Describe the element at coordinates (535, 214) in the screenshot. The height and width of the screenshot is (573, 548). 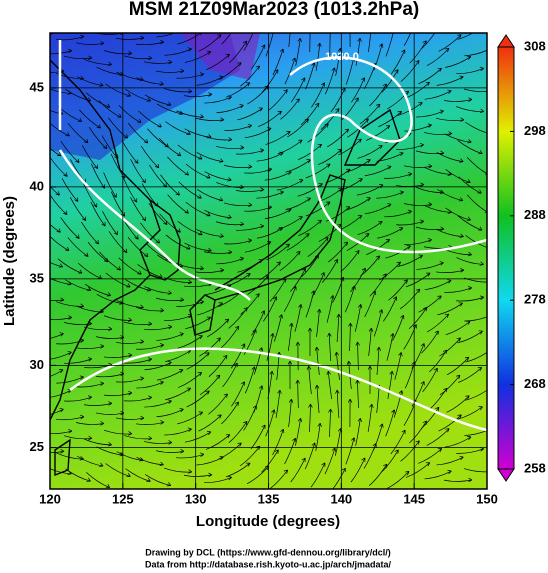
I see `colorbar-tick-label: 288` at that location.